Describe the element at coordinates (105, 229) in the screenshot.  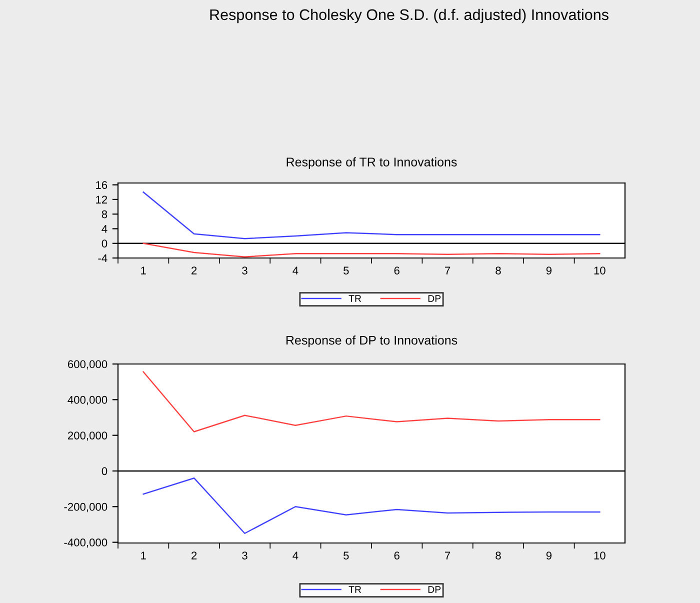
I see `y-tick-label: 4` at that location.